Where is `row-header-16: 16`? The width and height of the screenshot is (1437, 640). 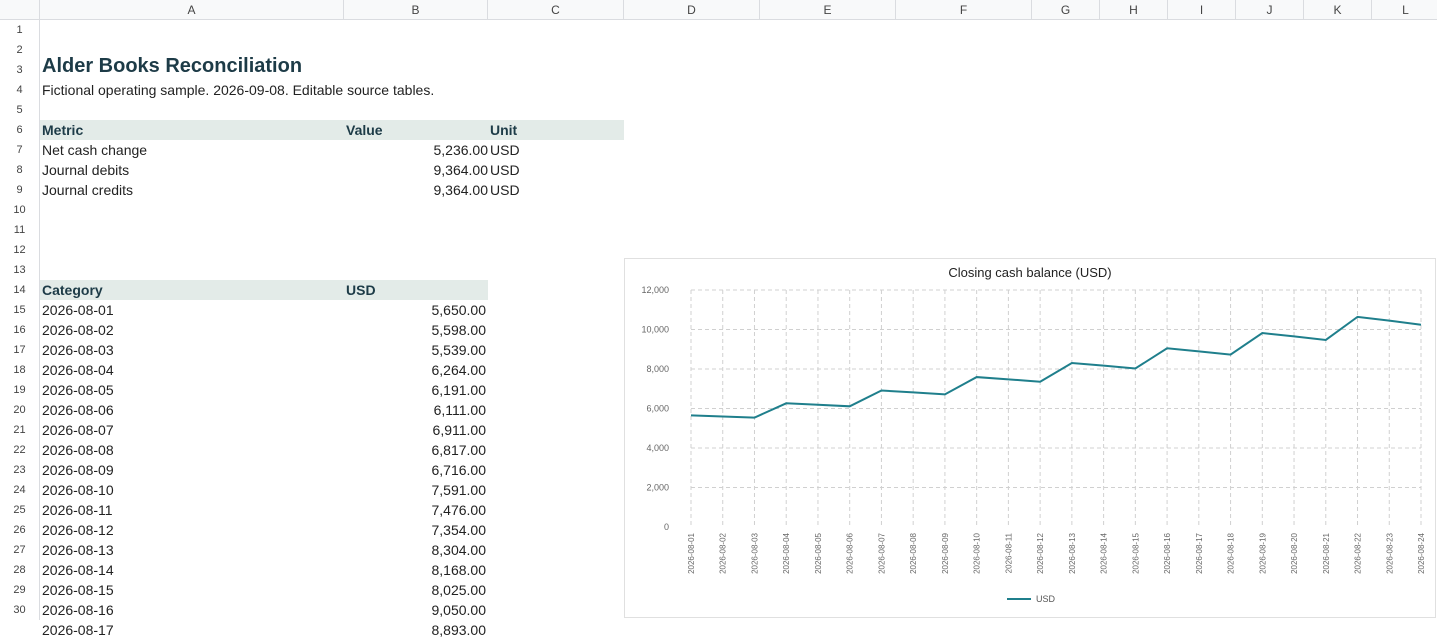 row-header-16: 16 is located at coordinates (20, 330).